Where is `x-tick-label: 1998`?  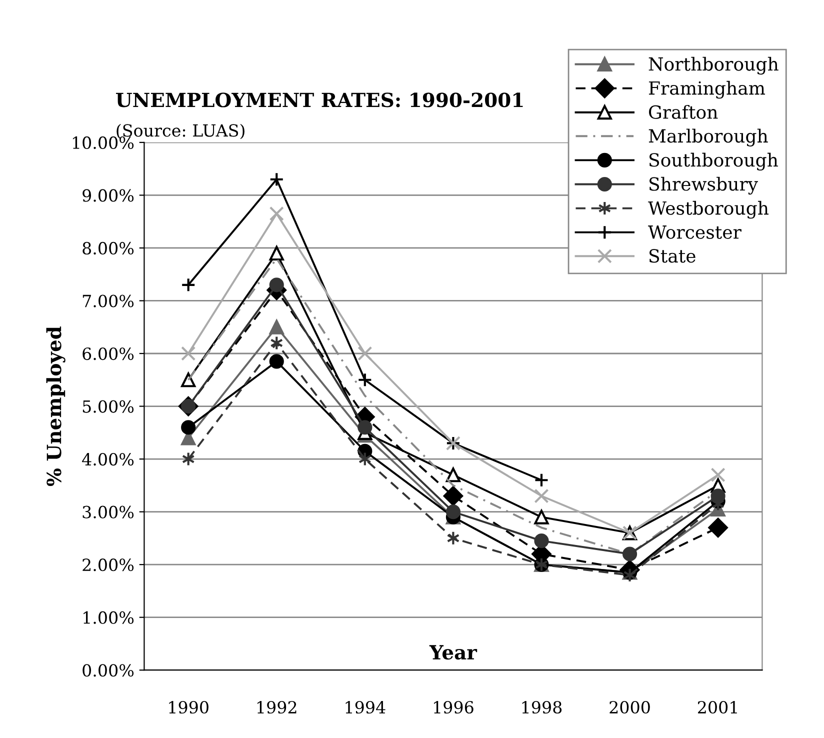
x-tick-label: 1998 is located at coordinates (542, 707).